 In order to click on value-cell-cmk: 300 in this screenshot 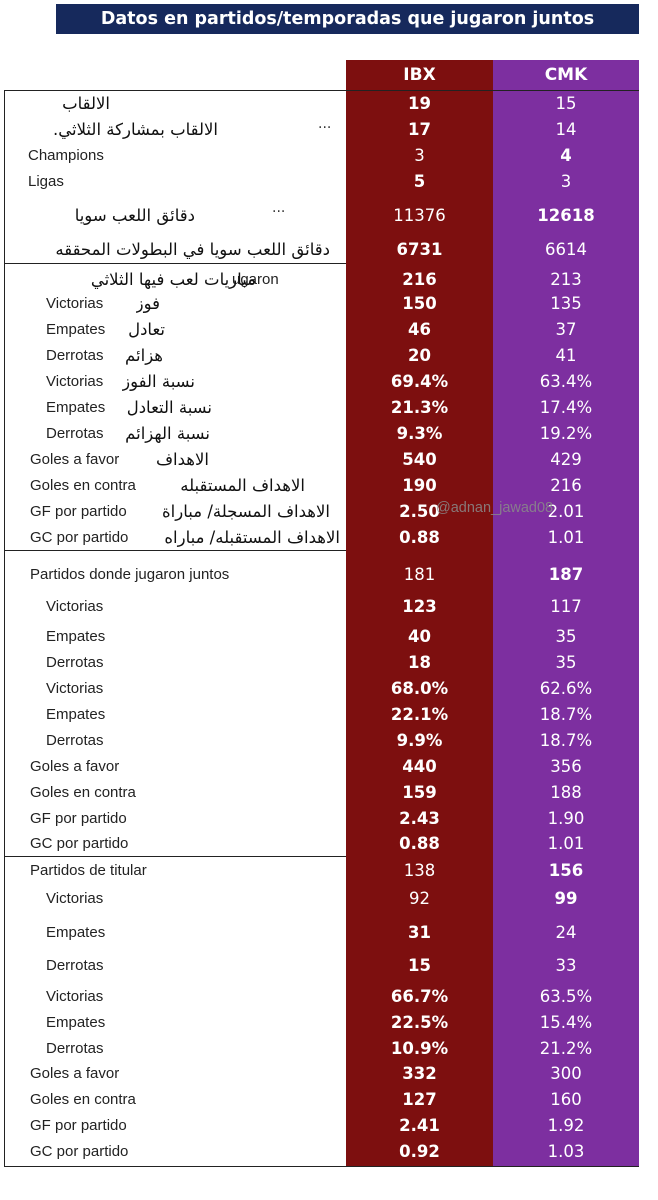, I will do `click(566, 1073)`.